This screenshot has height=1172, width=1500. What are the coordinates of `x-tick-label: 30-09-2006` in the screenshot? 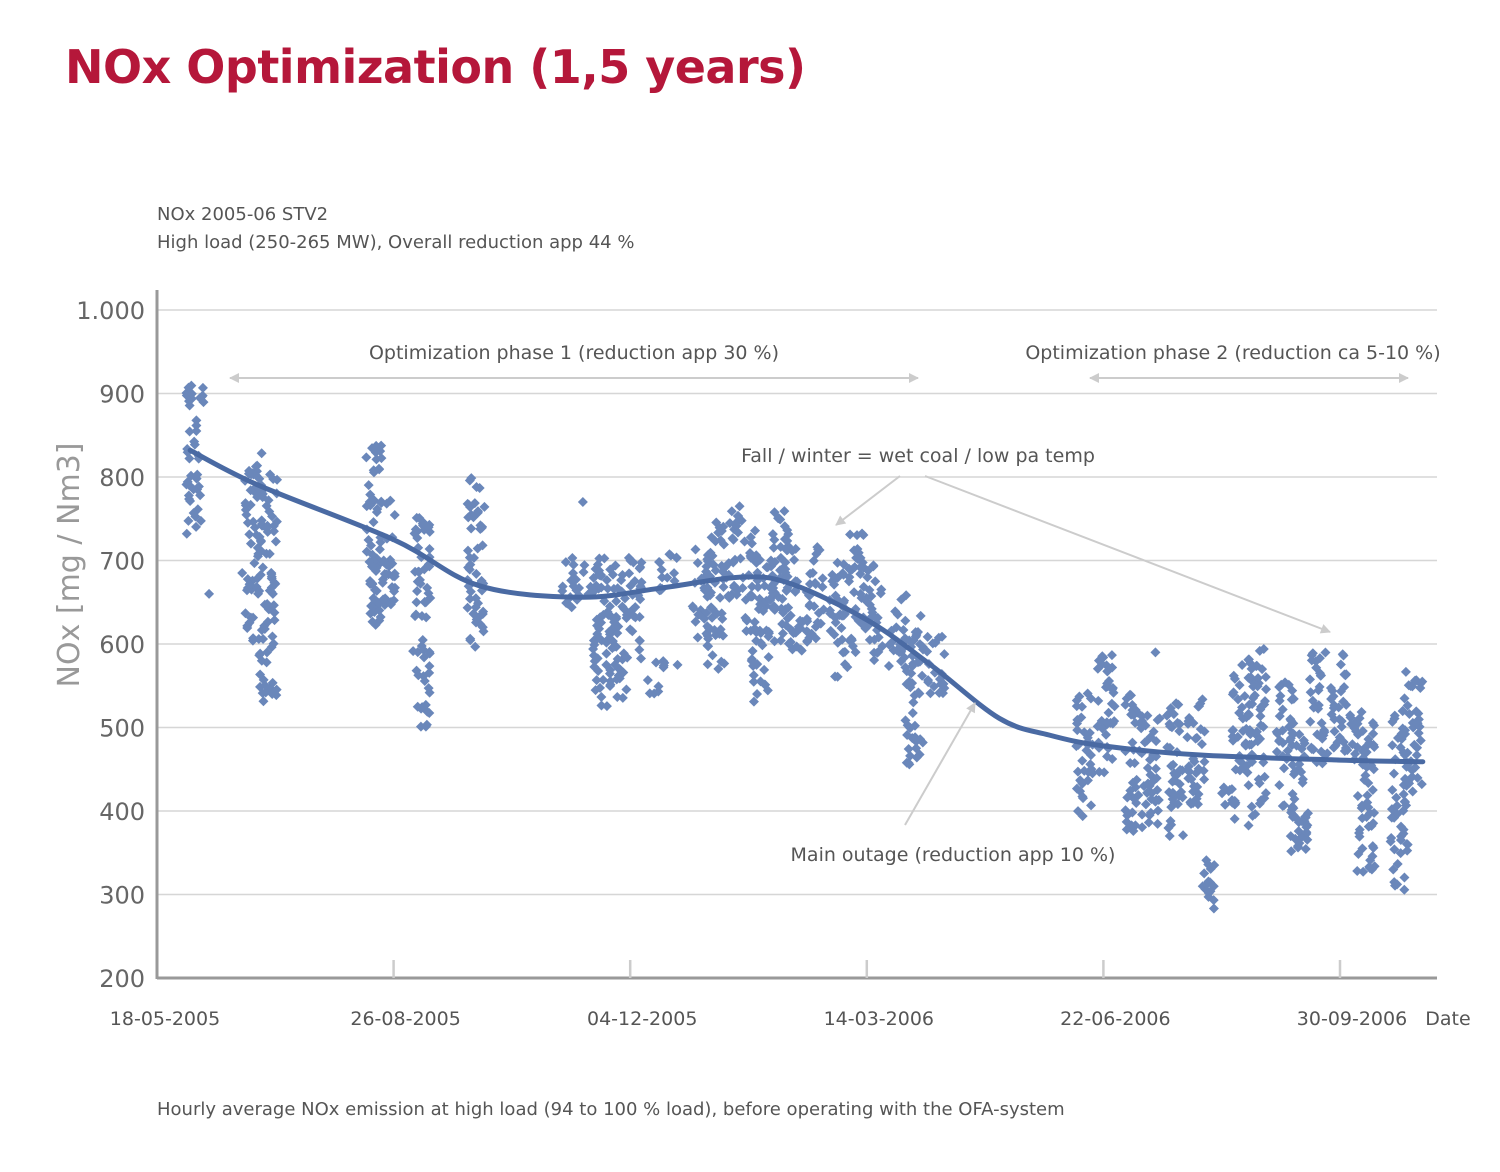 It's located at (1352, 1019).